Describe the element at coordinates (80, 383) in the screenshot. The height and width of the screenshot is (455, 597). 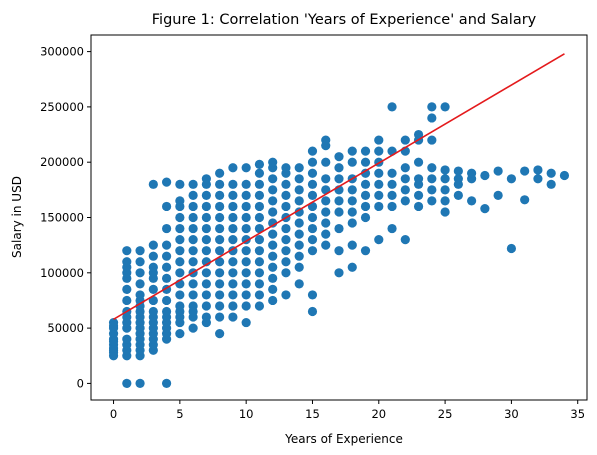
I see `y-tick-label: 0` at that location.